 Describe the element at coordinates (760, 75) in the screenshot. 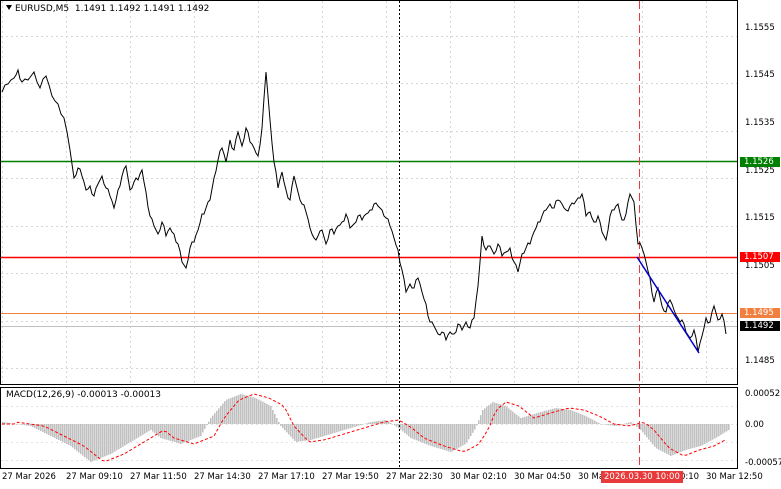

I see `price-tick: 1.1545` at that location.